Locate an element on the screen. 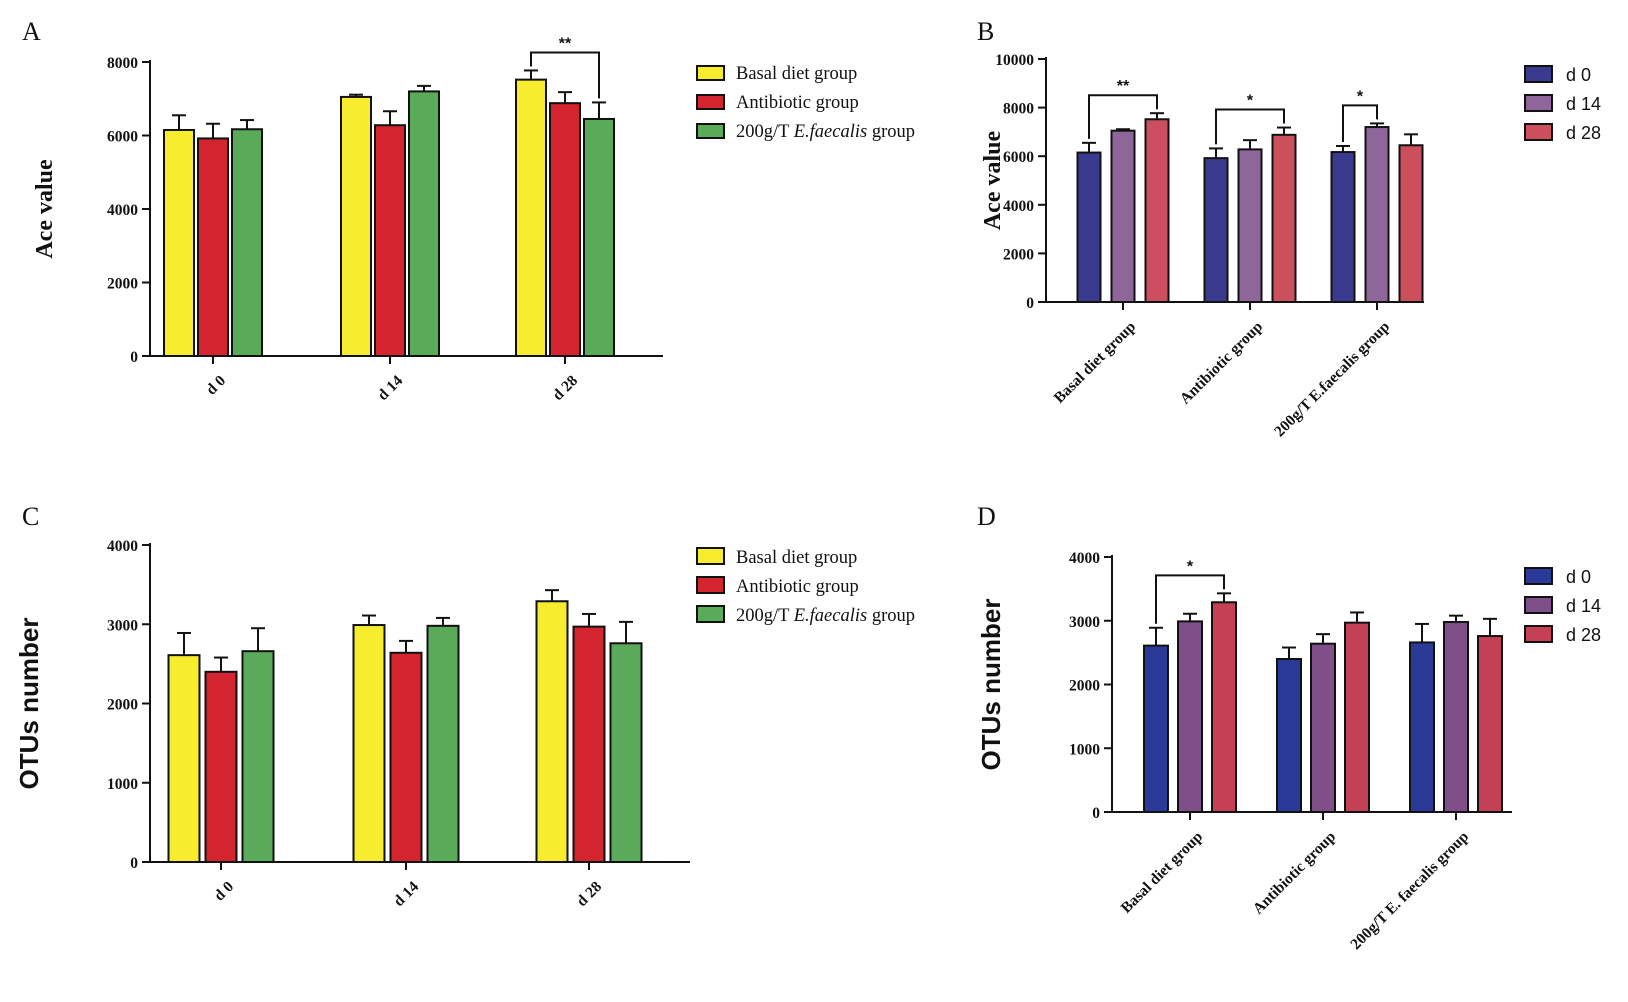 The image size is (1628, 1002). legend-label: d 28 is located at coordinates (1583, 635).